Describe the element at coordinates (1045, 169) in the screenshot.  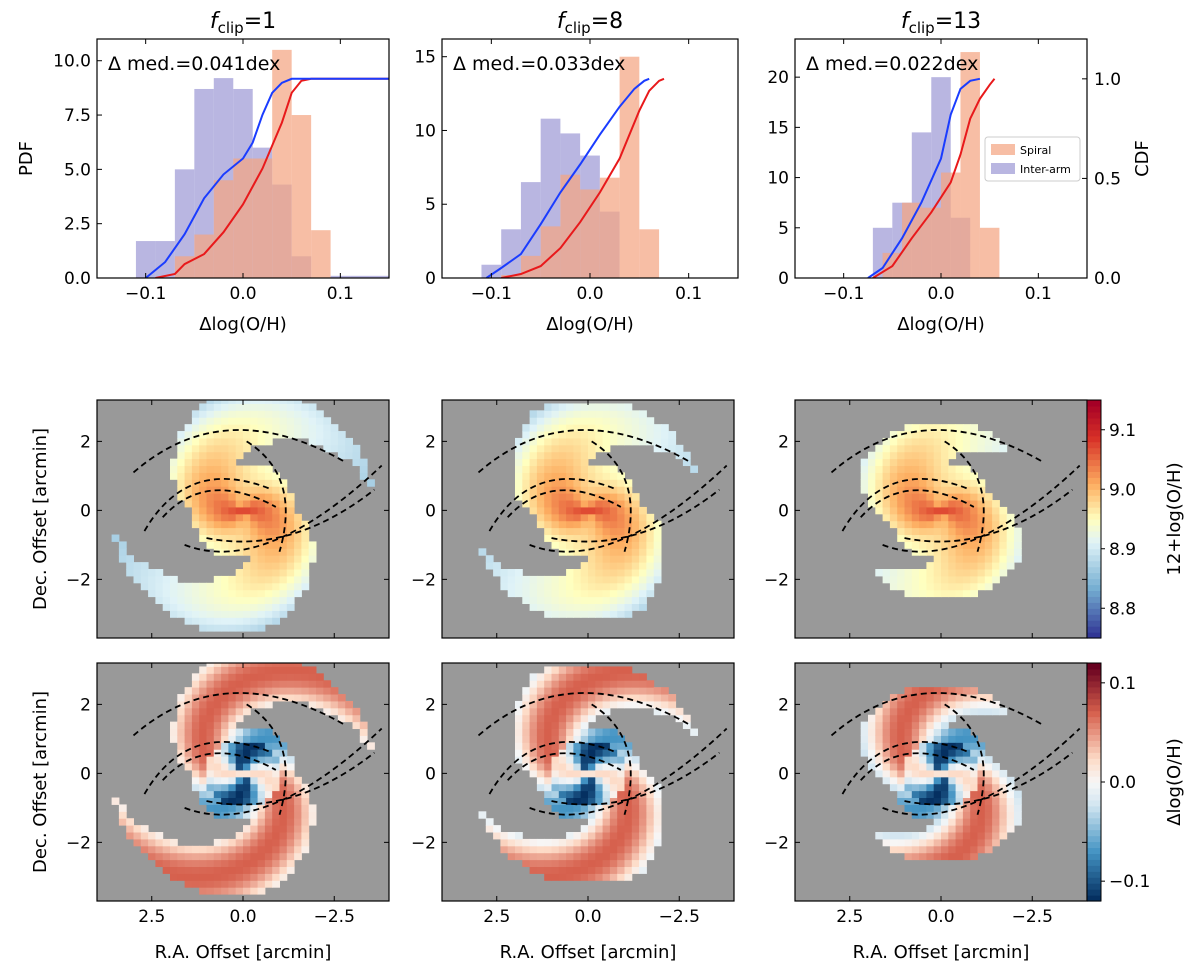
I see `legend-entry: Inter-arm` at that location.